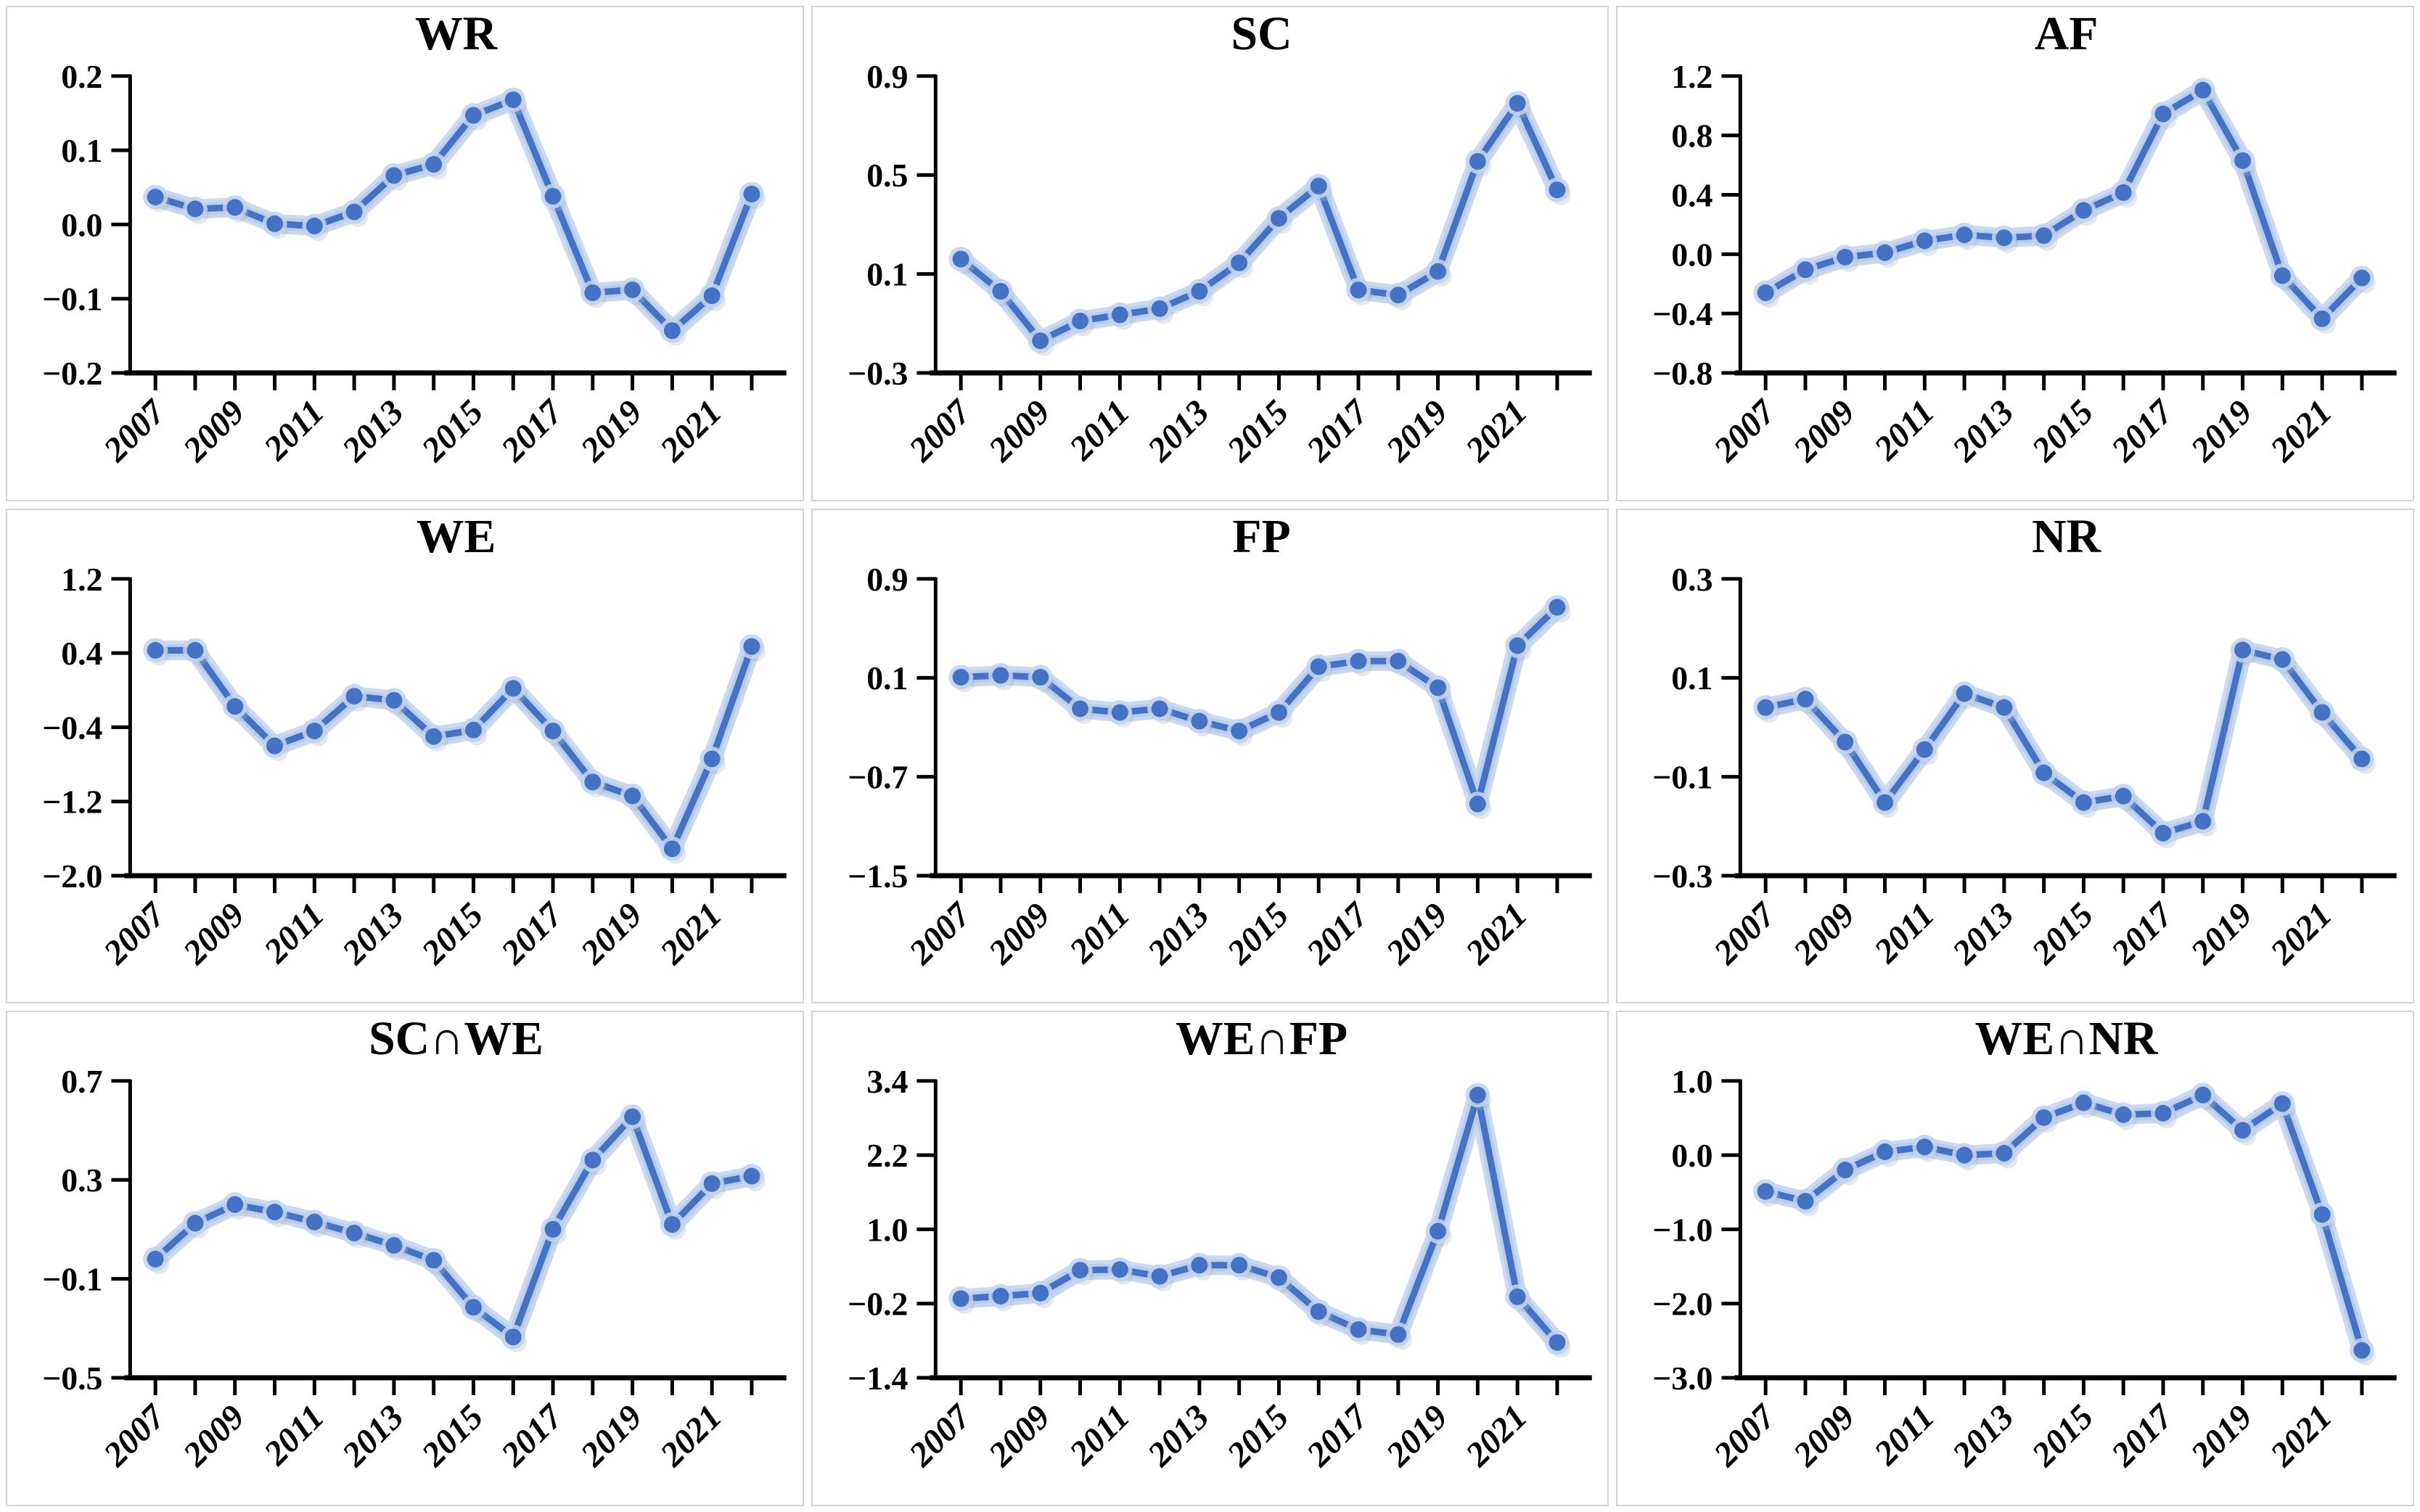 The image size is (2420, 1512). I want to click on y-tick-label: −0.2, so click(878, 1304).